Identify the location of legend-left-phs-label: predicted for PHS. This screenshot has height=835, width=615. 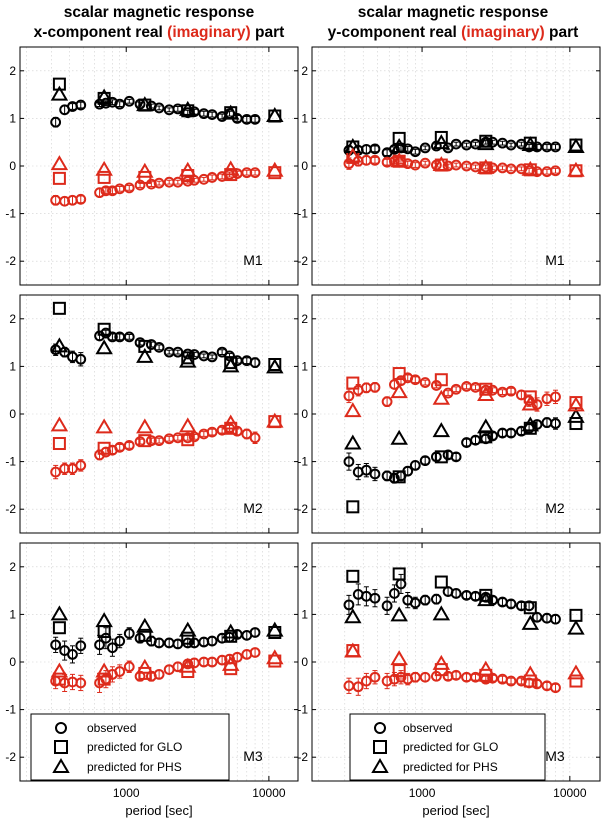
(134, 767).